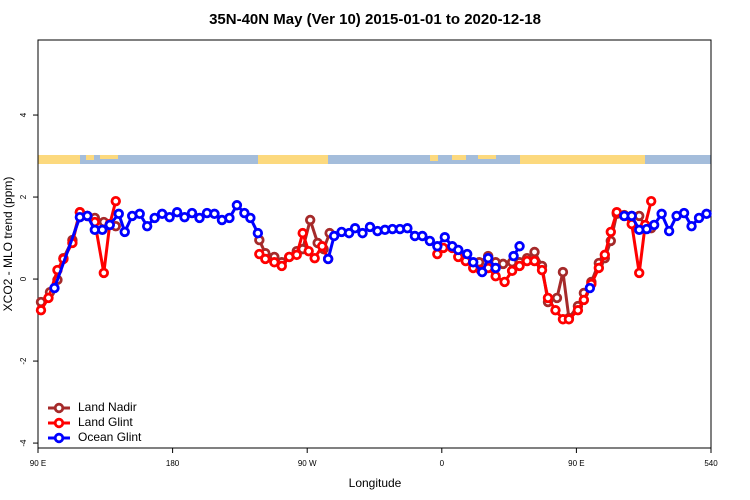 The height and width of the screenshot is (500, 750). What do you see at coordinates (23, 443) in the screenshot?
I see `y-tick-label: -4` at bounding box center [23, 443].